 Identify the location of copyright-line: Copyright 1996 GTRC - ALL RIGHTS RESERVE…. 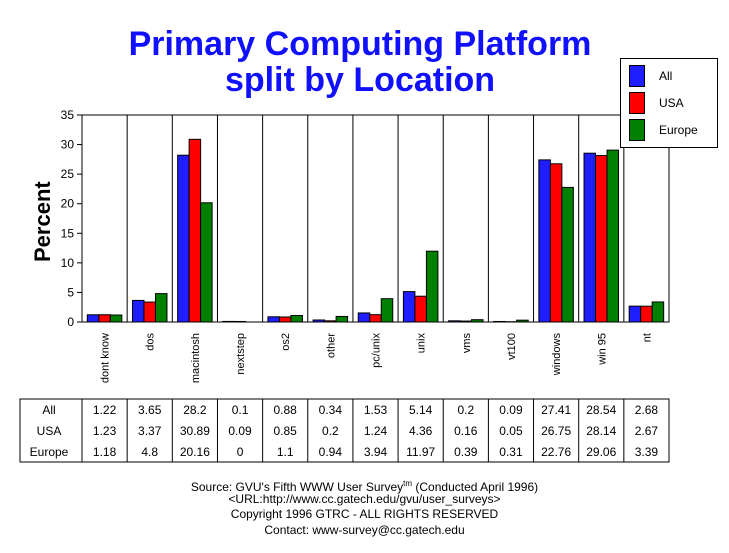
(364, 514).